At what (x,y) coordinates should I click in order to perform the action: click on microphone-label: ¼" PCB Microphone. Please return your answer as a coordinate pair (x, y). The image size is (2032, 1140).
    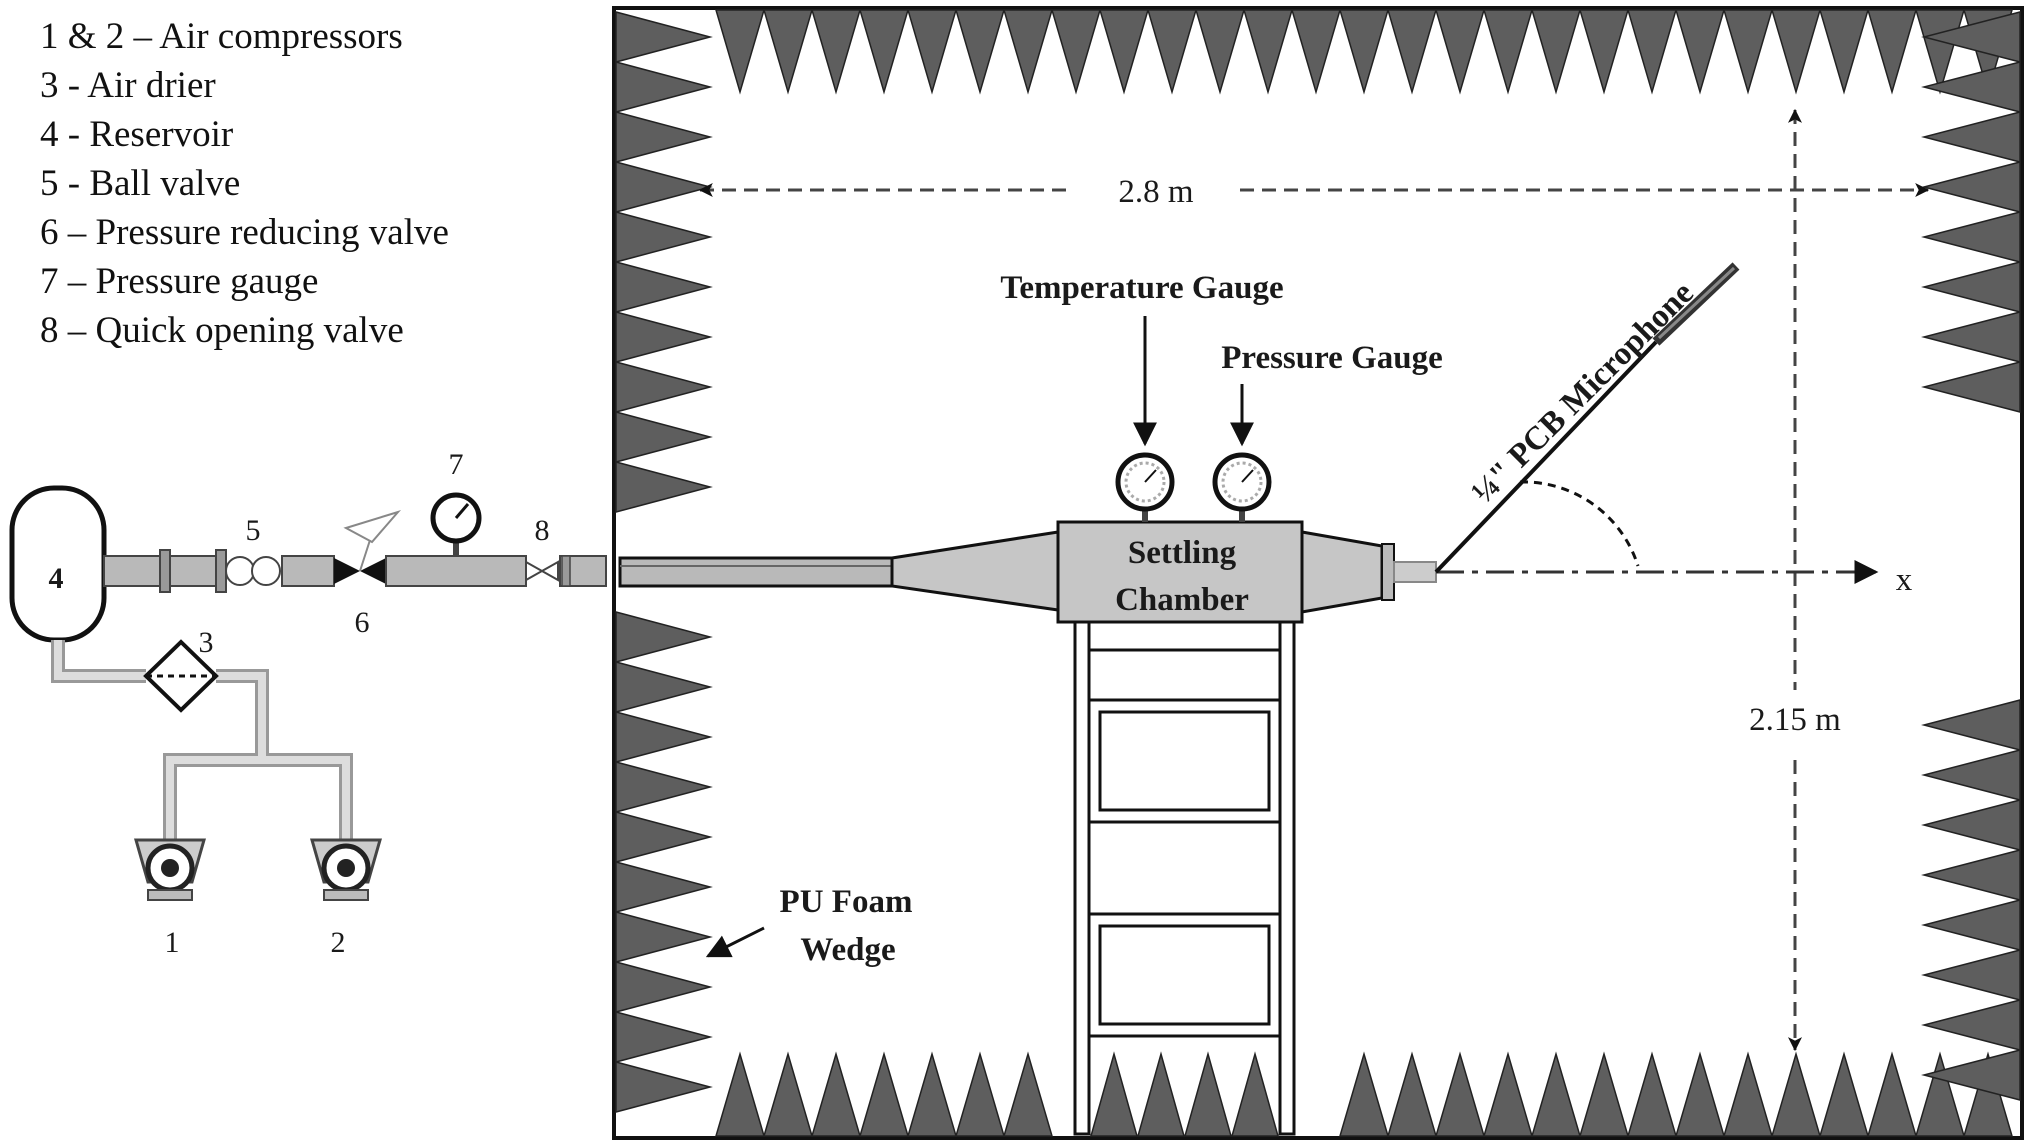
    Looking at the image, I should click on (1583, 393).